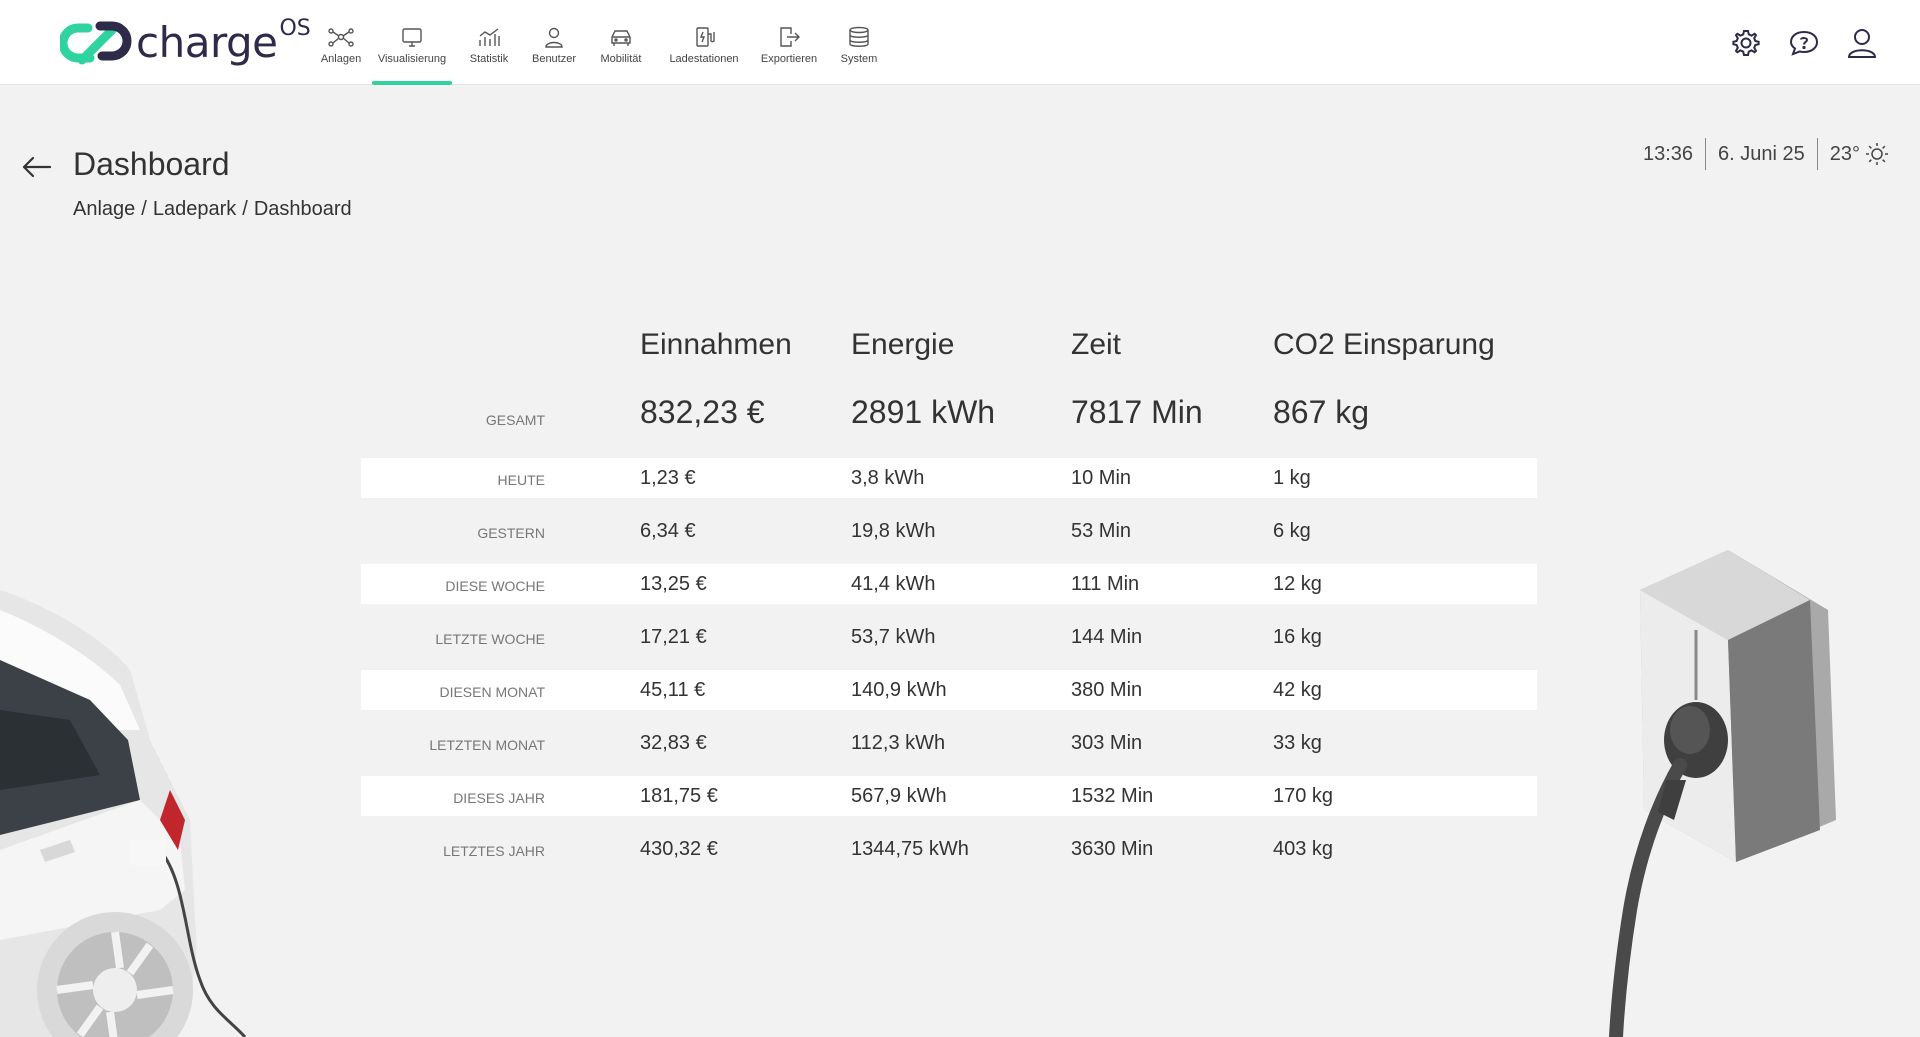 This screenshot has width=1920, height=1037. I want to click on temperature: 23°, so click(1844, 153).